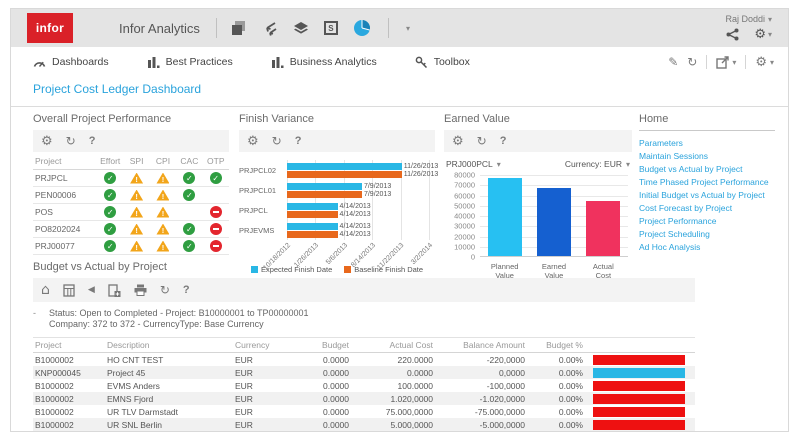 The image size is (800, 440). What do you see at coordinates (71, 62) in the screenshot?
I see `nav-item-dashboards: Dashboards` at bounding box center [71, 62].